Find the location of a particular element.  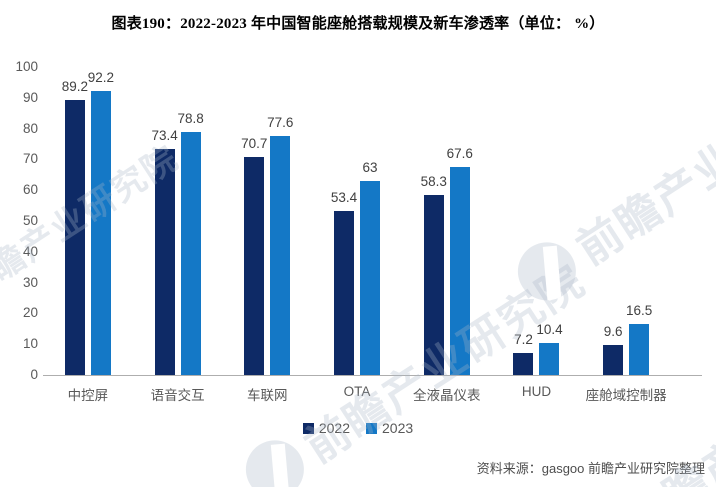

bar-group-座舱域控制器: 9.6 16.5 is located at coordinates (626, 221).